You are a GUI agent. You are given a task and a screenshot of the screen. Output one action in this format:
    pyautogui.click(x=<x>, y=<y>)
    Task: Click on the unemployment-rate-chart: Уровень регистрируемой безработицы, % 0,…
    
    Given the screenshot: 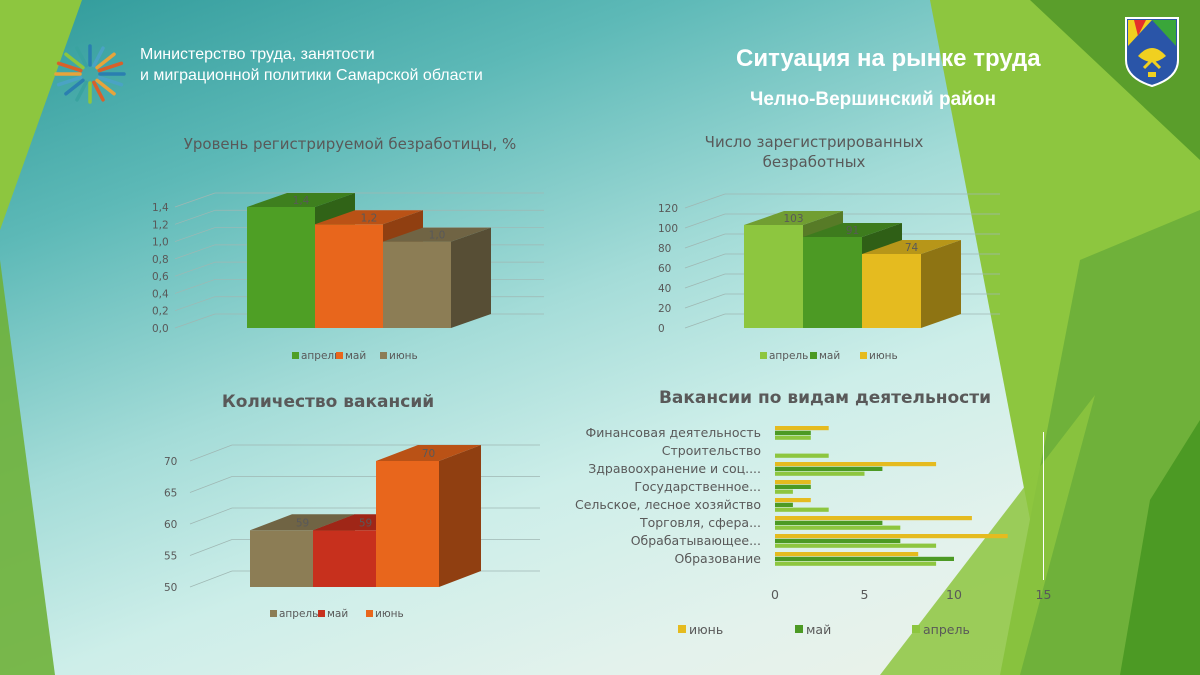 What is the action you would take?
    pyautogui.click(x=348, y=248)
    